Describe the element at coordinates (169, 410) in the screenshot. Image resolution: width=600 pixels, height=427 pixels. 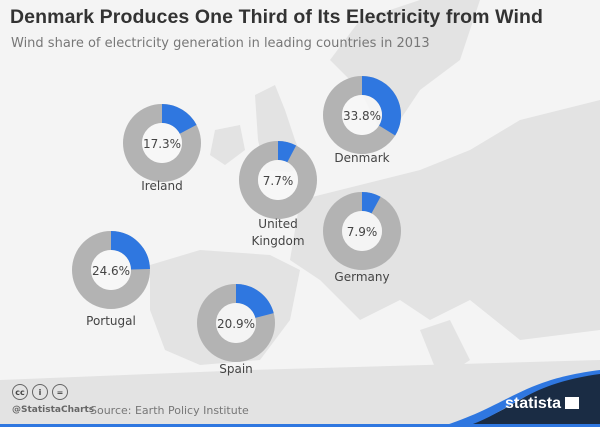
I see `source-note: Source: Earth Policy Institute` at that location.